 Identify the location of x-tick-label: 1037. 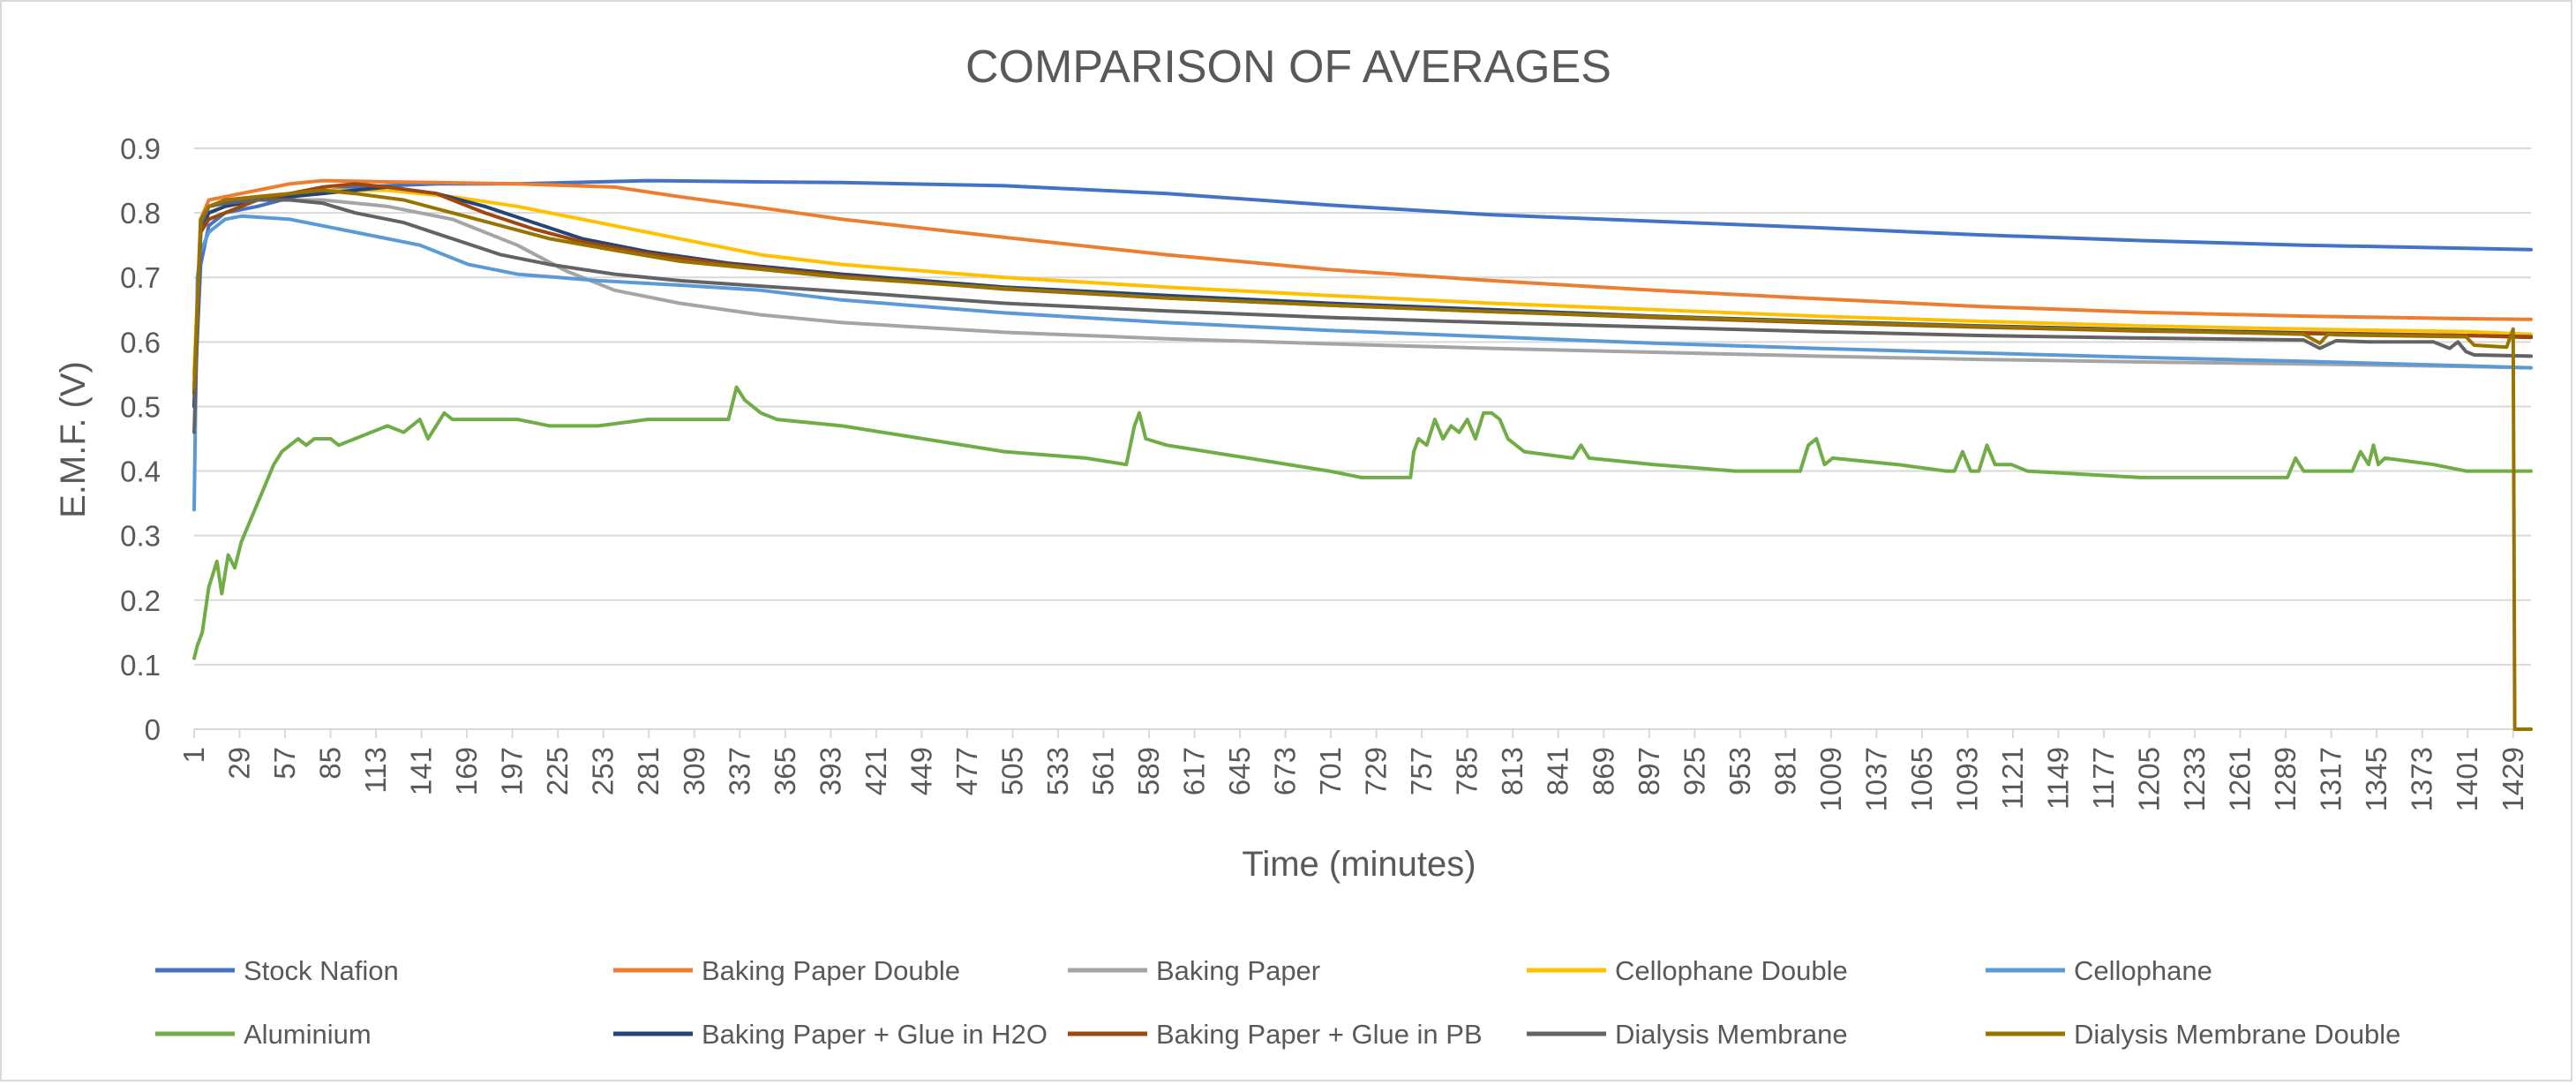
(1875, 779).